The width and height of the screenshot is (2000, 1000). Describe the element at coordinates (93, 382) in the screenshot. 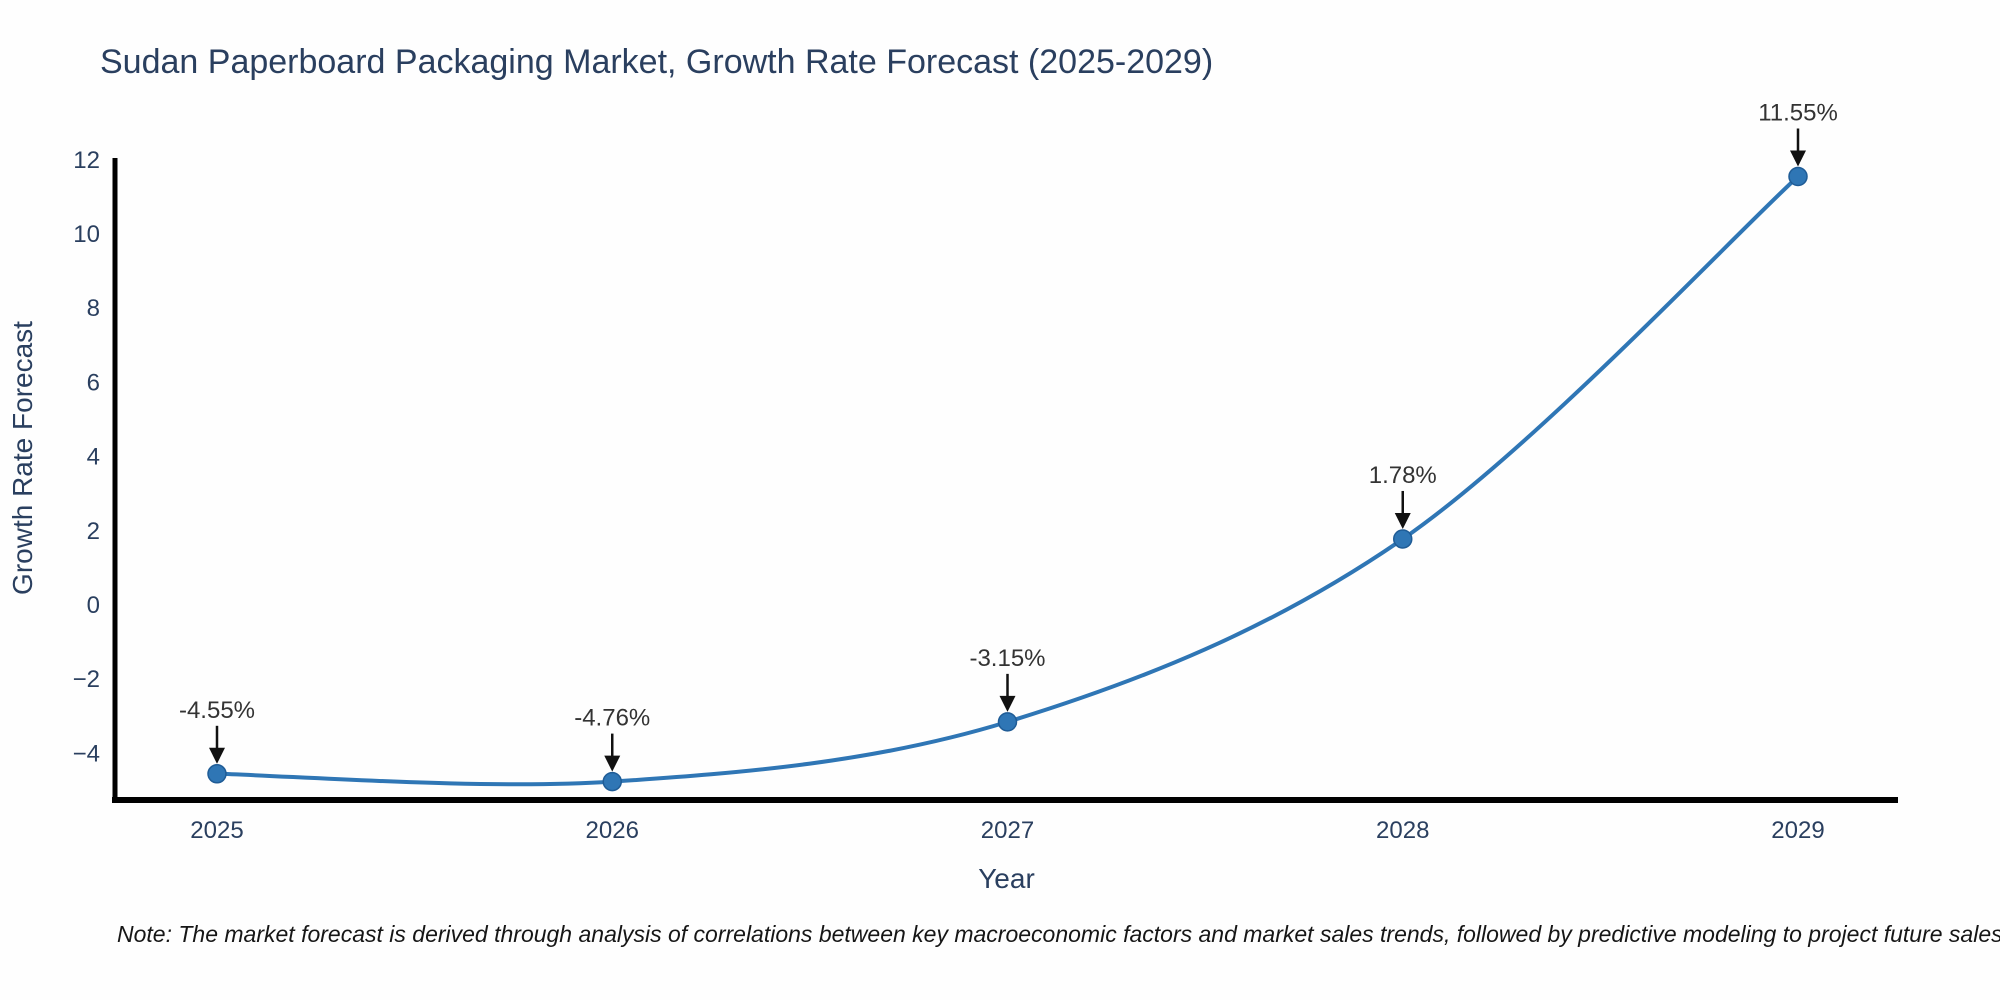

I see `y-tick-label: 6` at that location.